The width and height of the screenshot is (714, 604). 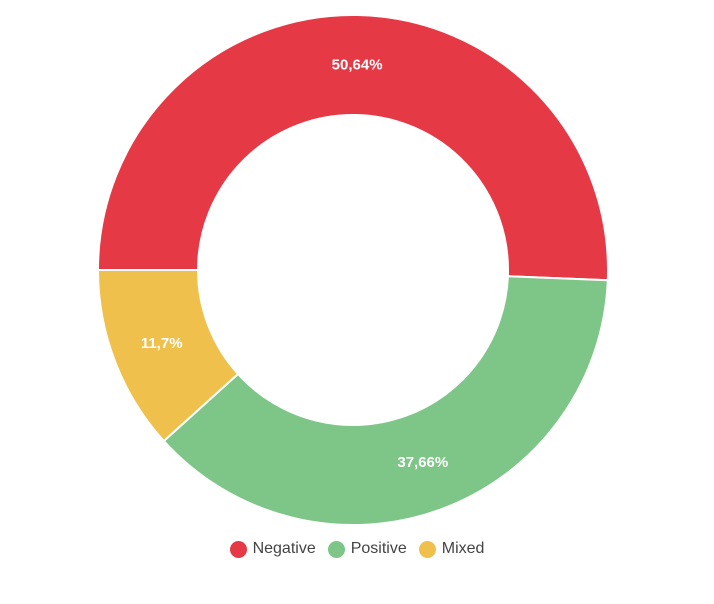 What do you see at coordinates (238, 549) in the screenshot?
I see `legend-swatch-negative` at bounding box center [238, 549].